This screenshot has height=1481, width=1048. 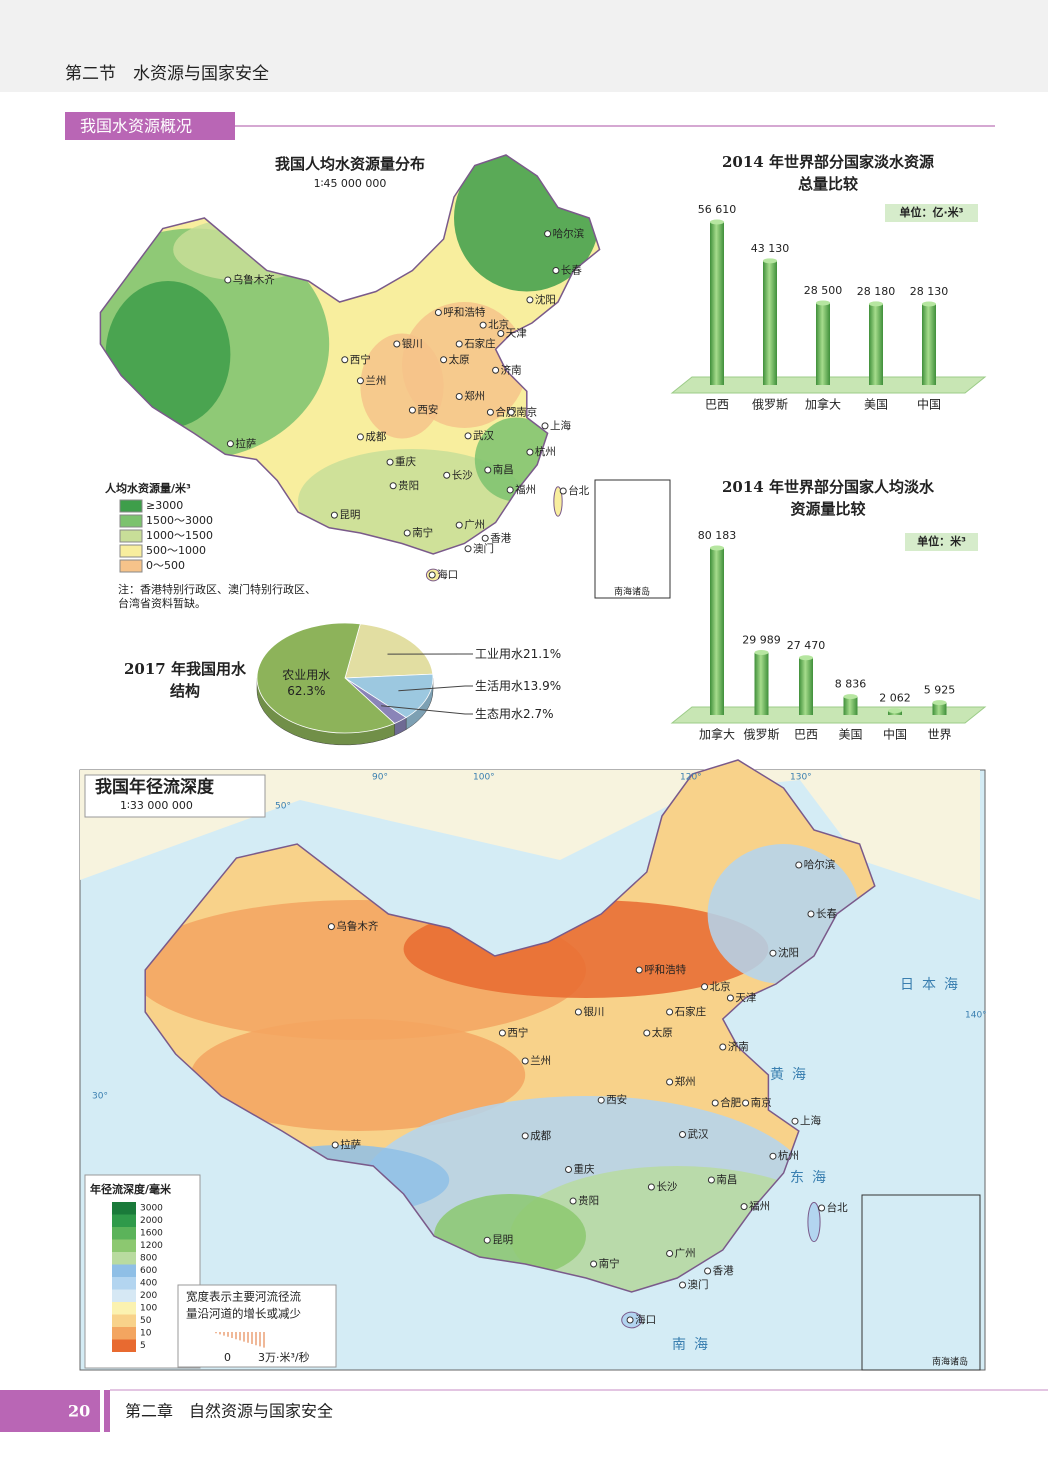 I want to click on city-label: 天津, so click(x=516, y=334).